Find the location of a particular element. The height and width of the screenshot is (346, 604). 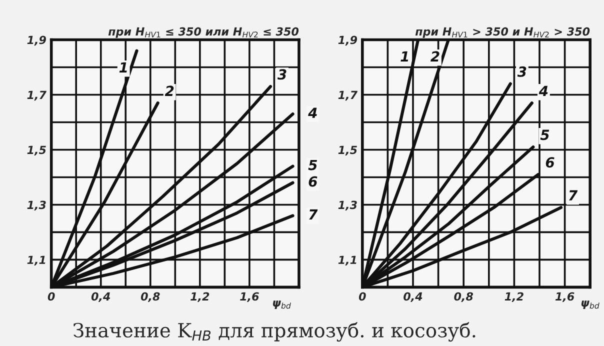

chart-title: при H$_{HV1}$ ≤ 350 или H$_{HV2}$ ≤ 350 is located at coordinates (203, 32).